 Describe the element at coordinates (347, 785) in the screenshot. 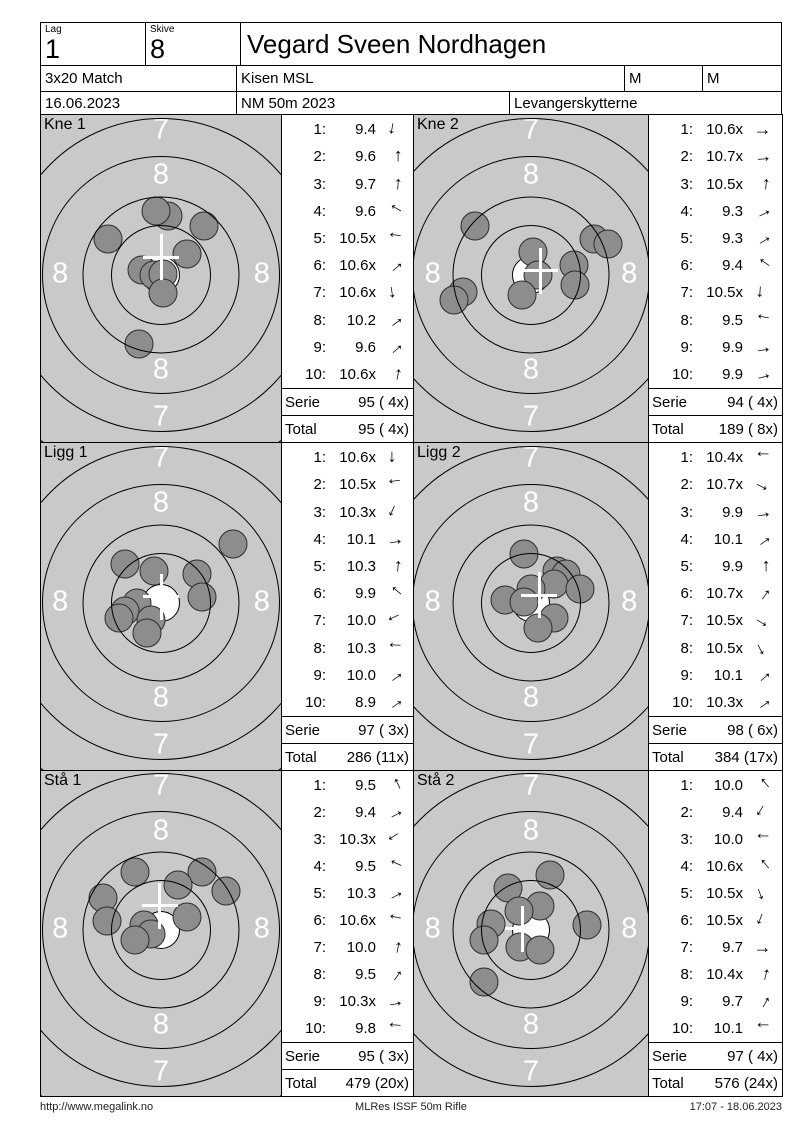

I see `shot-row: 1: 9.5 →` at that location.